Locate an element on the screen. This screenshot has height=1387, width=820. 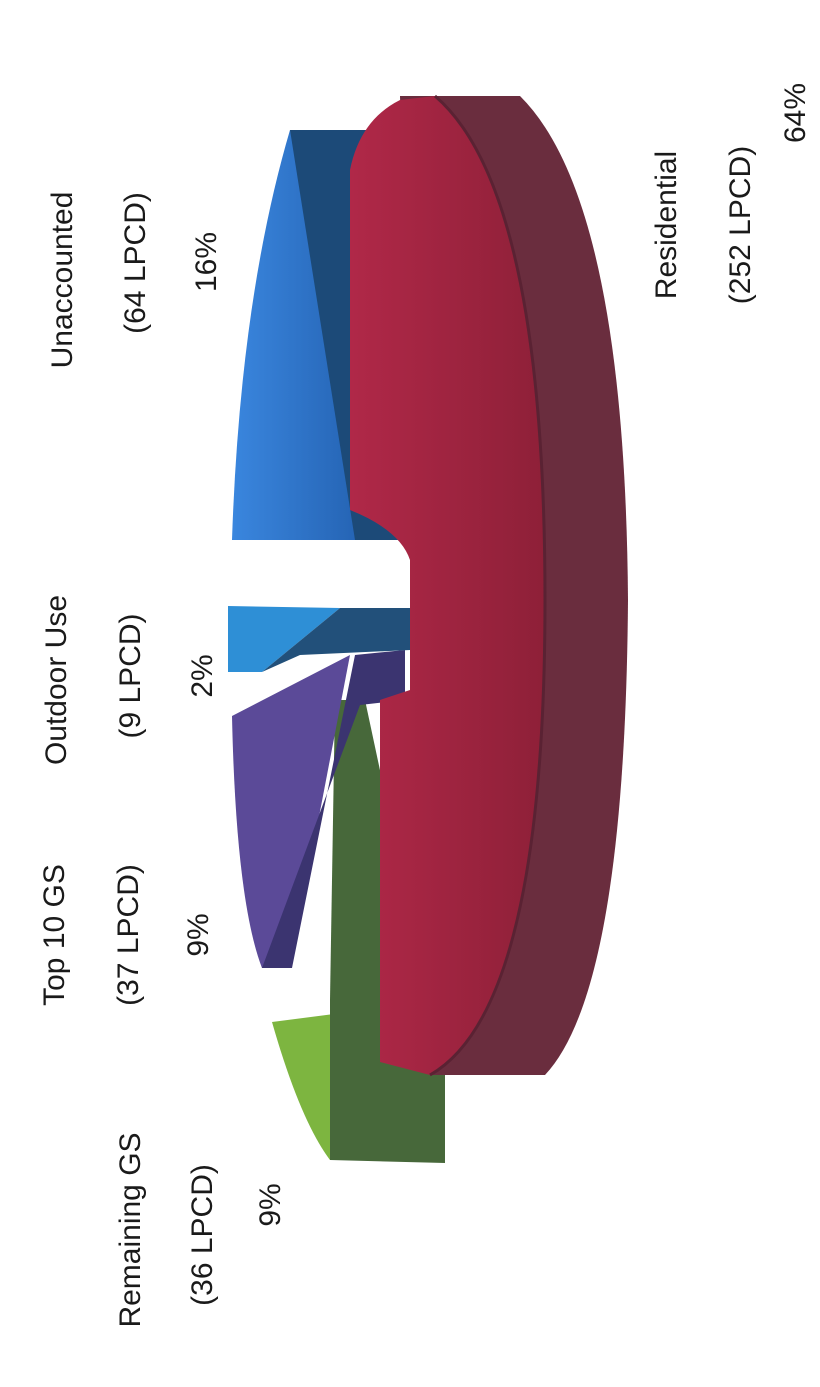
label-top-10-gs-lpcd: (37 LPCD) is located at coordinates (128, 935).